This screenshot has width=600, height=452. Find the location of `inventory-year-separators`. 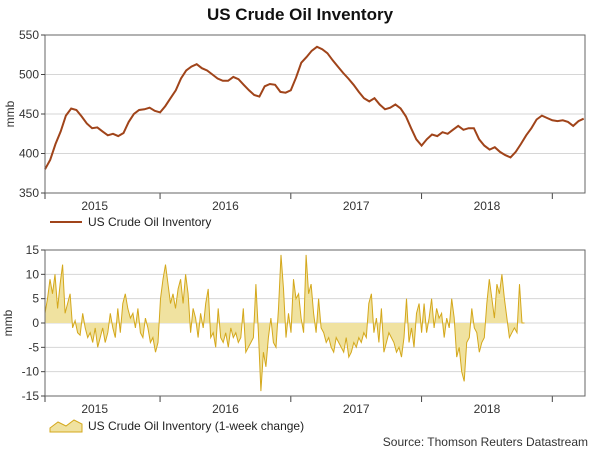

inventory-year-separators is located at coordinates (298, 196).